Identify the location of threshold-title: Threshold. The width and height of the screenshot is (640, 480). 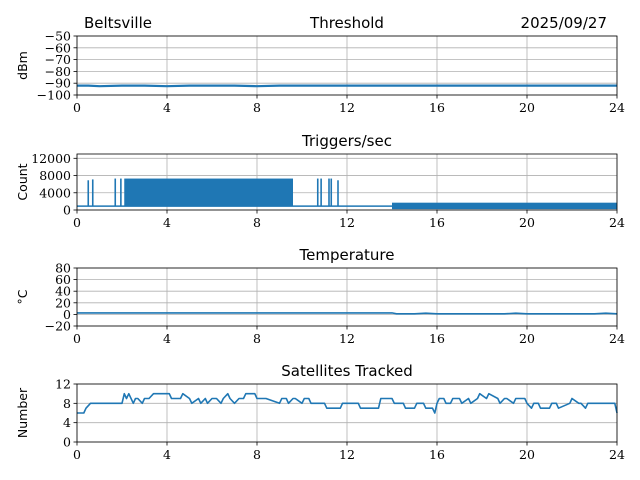
(346, 23).